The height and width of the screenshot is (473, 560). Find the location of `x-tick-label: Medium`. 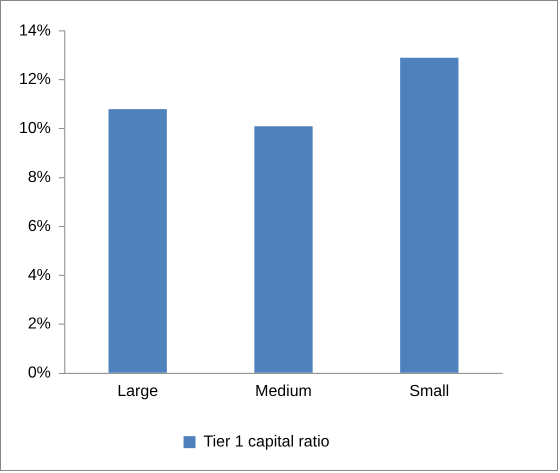

x-tick-label: Medium is located at coordinates (283, 391).